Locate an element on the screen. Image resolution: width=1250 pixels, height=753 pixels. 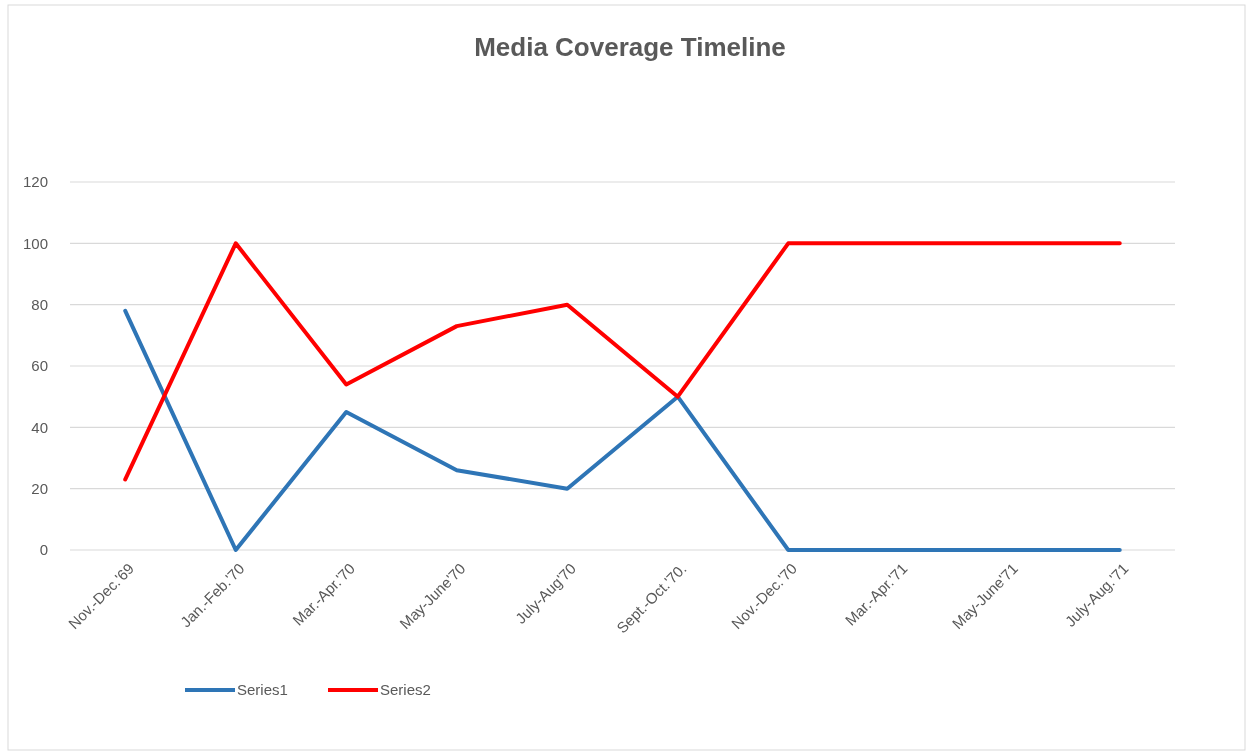
y-tick-label: 100 is located at coordinates (35, 243).